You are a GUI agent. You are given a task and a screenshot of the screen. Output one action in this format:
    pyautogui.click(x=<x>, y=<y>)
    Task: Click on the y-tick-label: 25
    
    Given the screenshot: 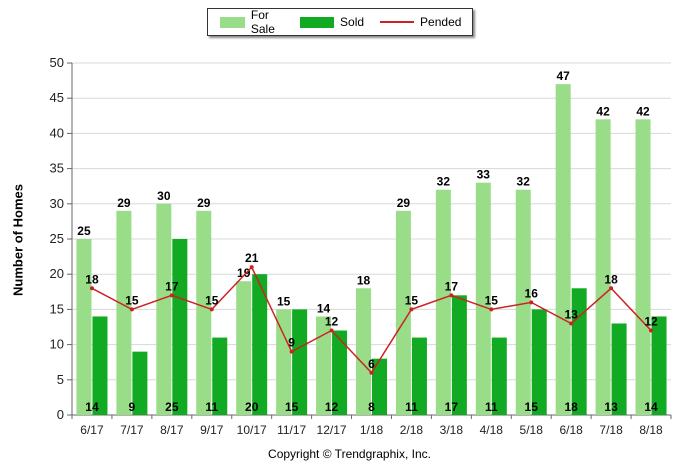 What is the action you would take?
    pyautogui.click(x=57, y=238)
    